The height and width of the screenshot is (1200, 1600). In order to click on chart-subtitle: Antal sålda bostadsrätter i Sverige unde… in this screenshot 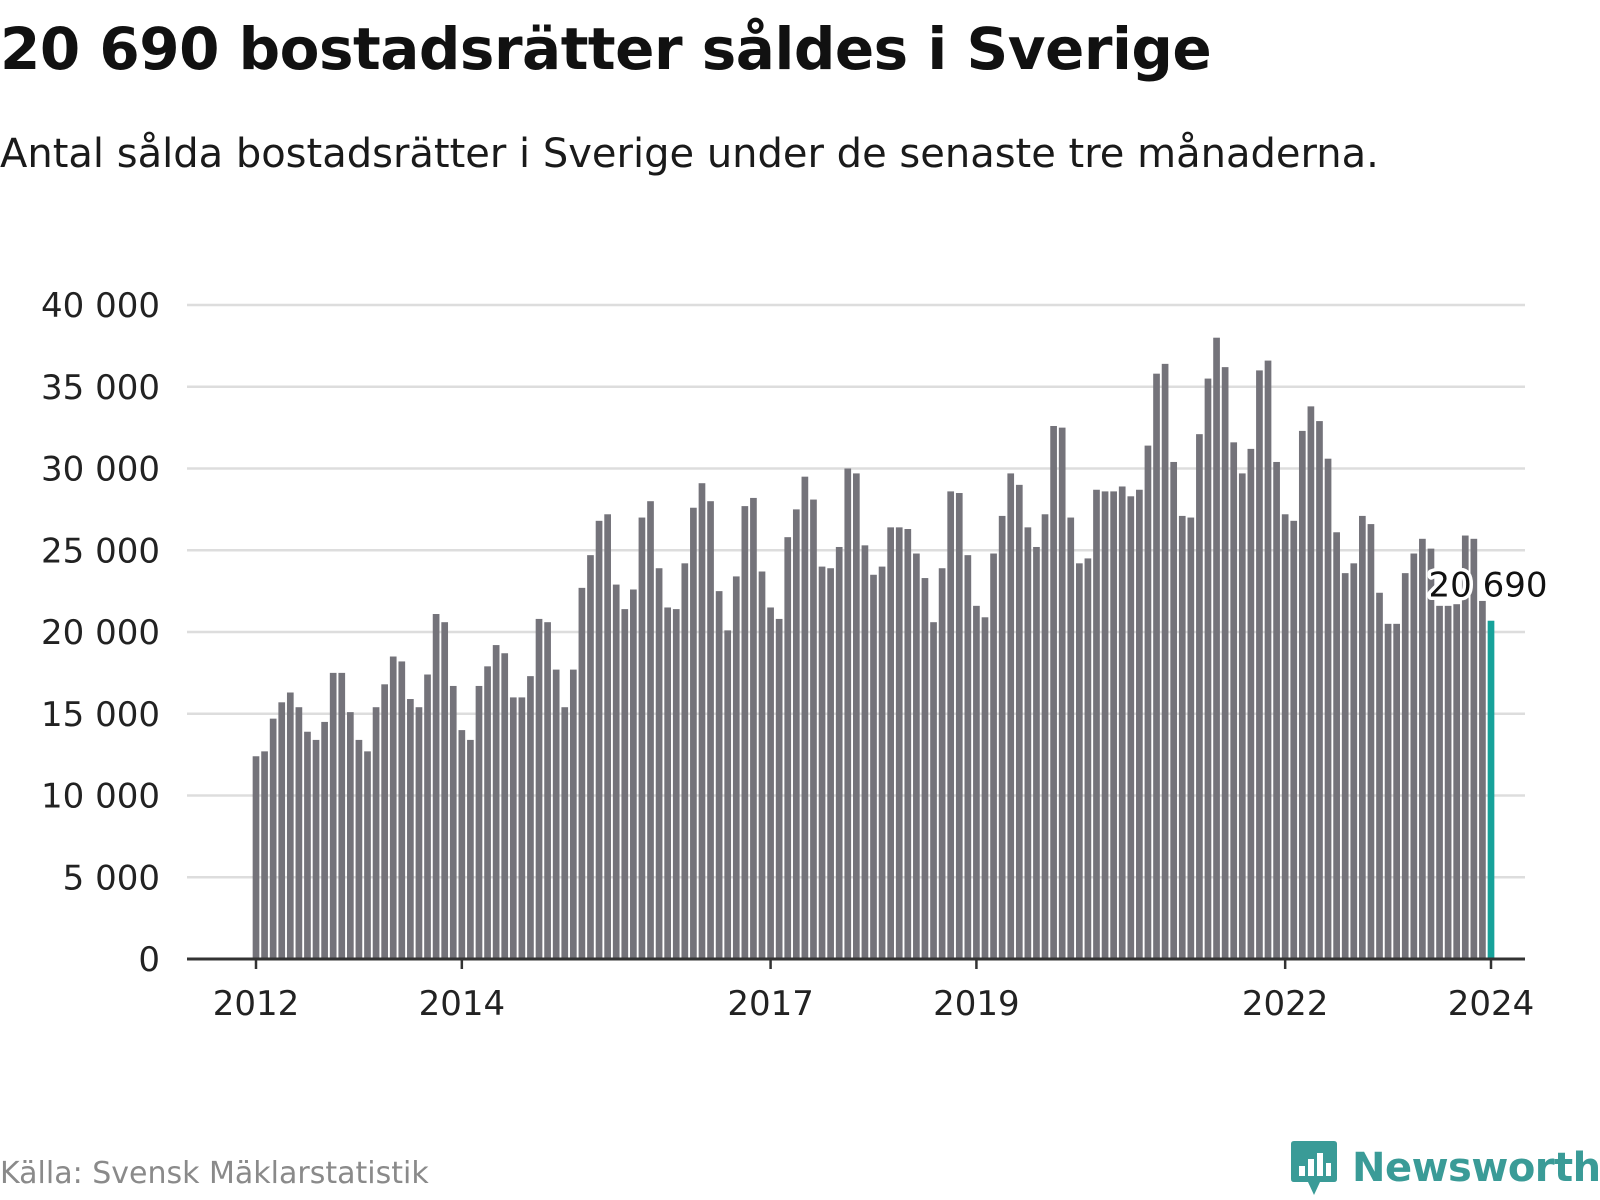, I will do `click(689, 154)`.